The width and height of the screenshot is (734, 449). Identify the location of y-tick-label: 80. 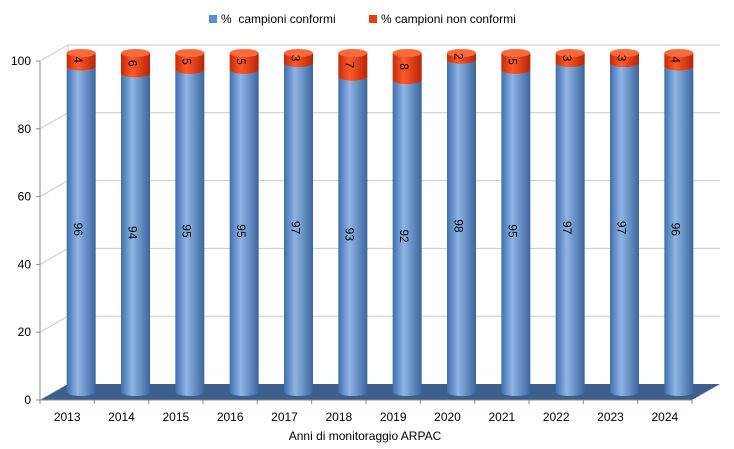
(25, 129).